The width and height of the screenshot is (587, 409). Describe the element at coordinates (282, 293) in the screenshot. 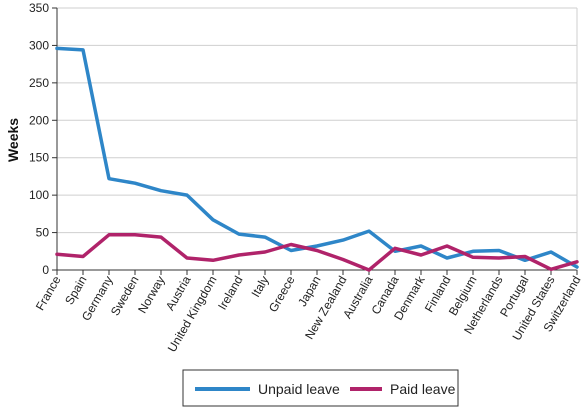

I see `x-tick-label: Greece` at that location.